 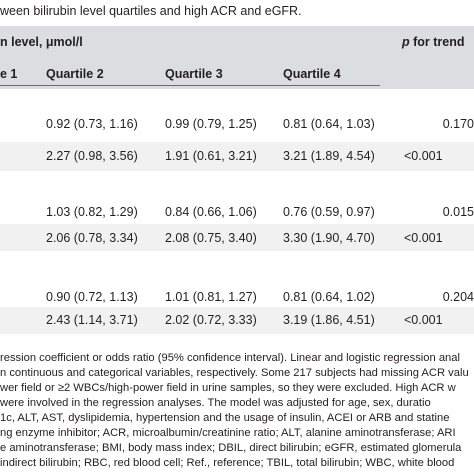 I want to click on table-cell-p-trend: 0.170, so click(x=458, y=124).